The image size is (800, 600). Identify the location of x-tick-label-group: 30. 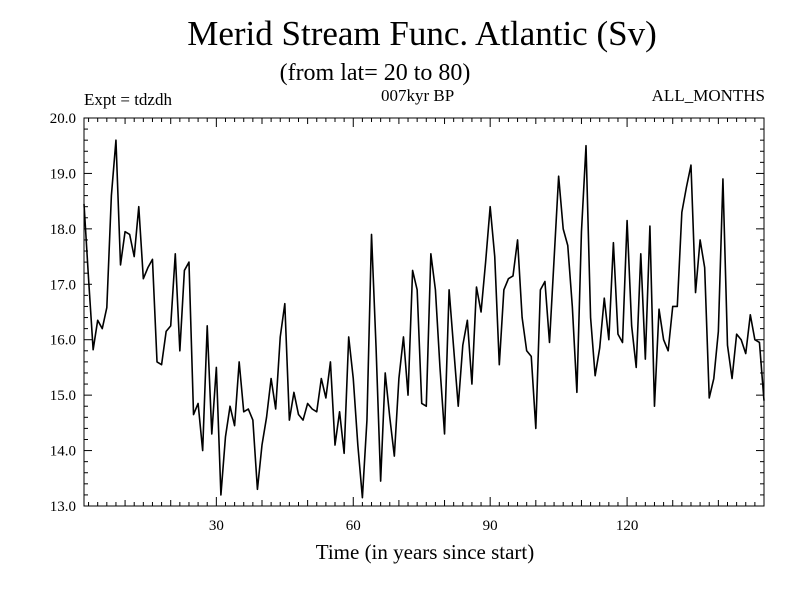
(216, 526).